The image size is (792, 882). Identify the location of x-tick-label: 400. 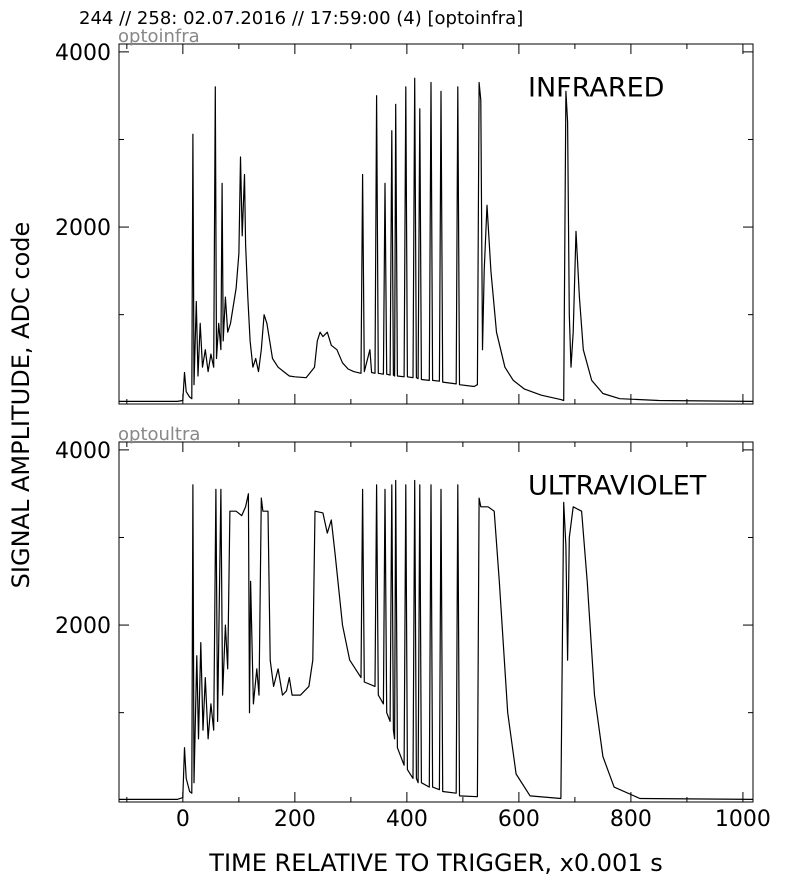
(407, 819).